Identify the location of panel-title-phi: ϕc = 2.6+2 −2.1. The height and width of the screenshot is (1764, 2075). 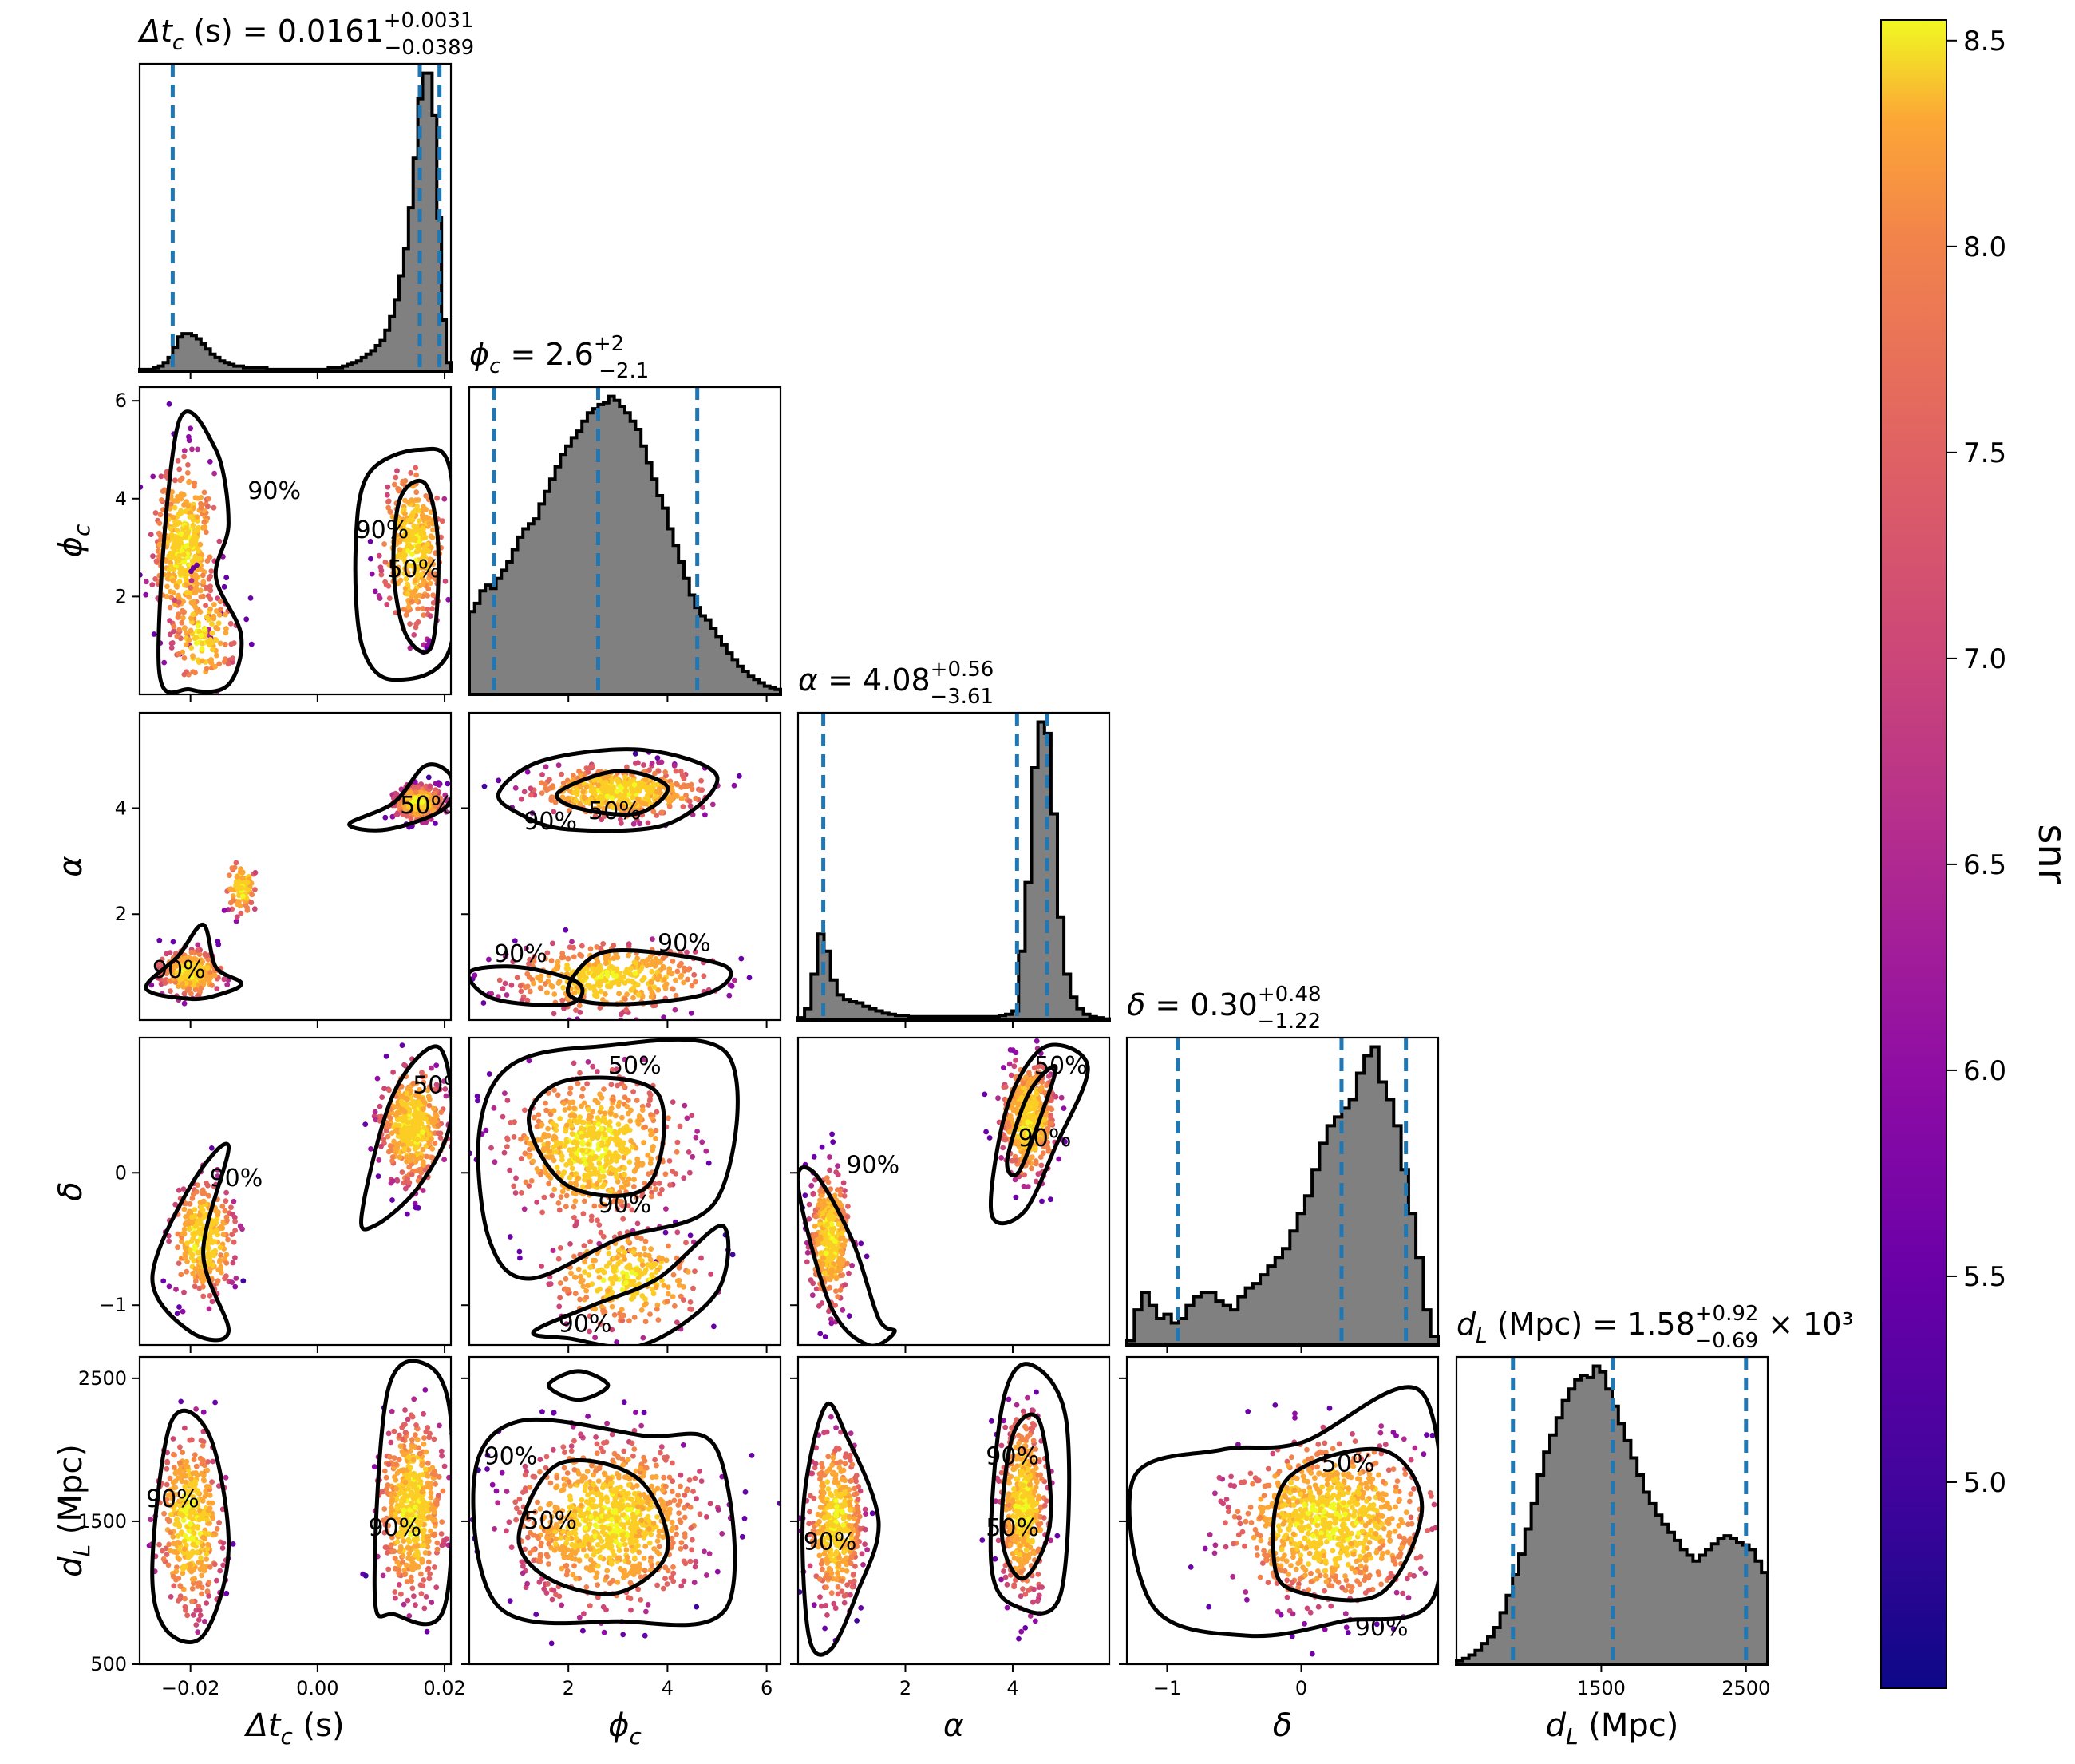
(559, 358).